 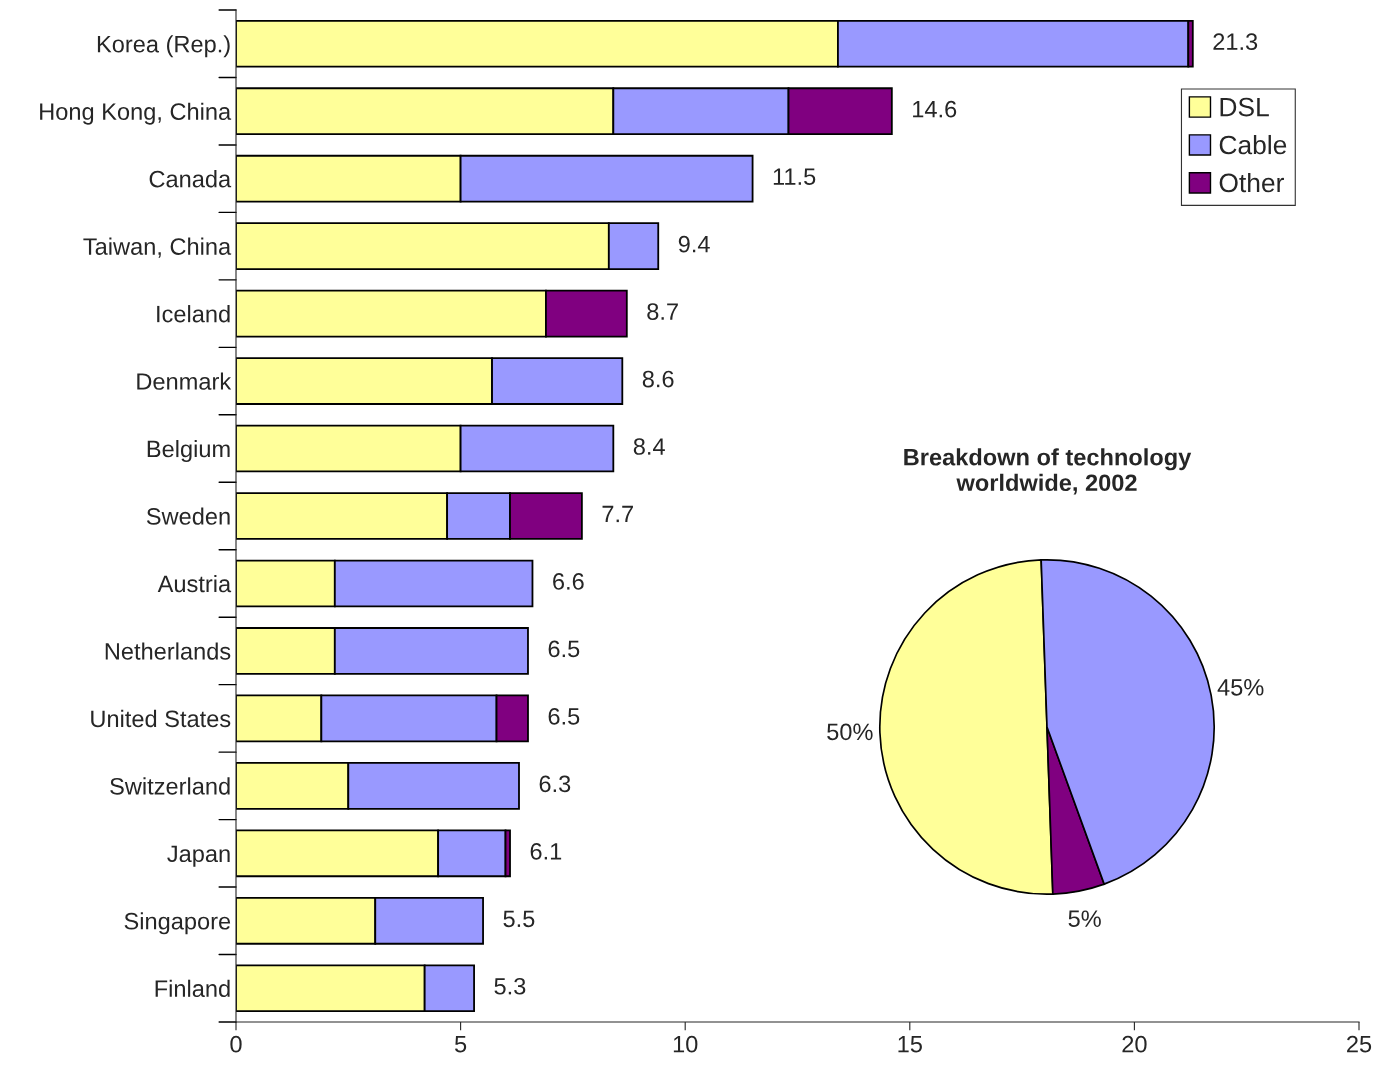 I want to click on y-tick-label: Belgium, so click(x=188, y=450).